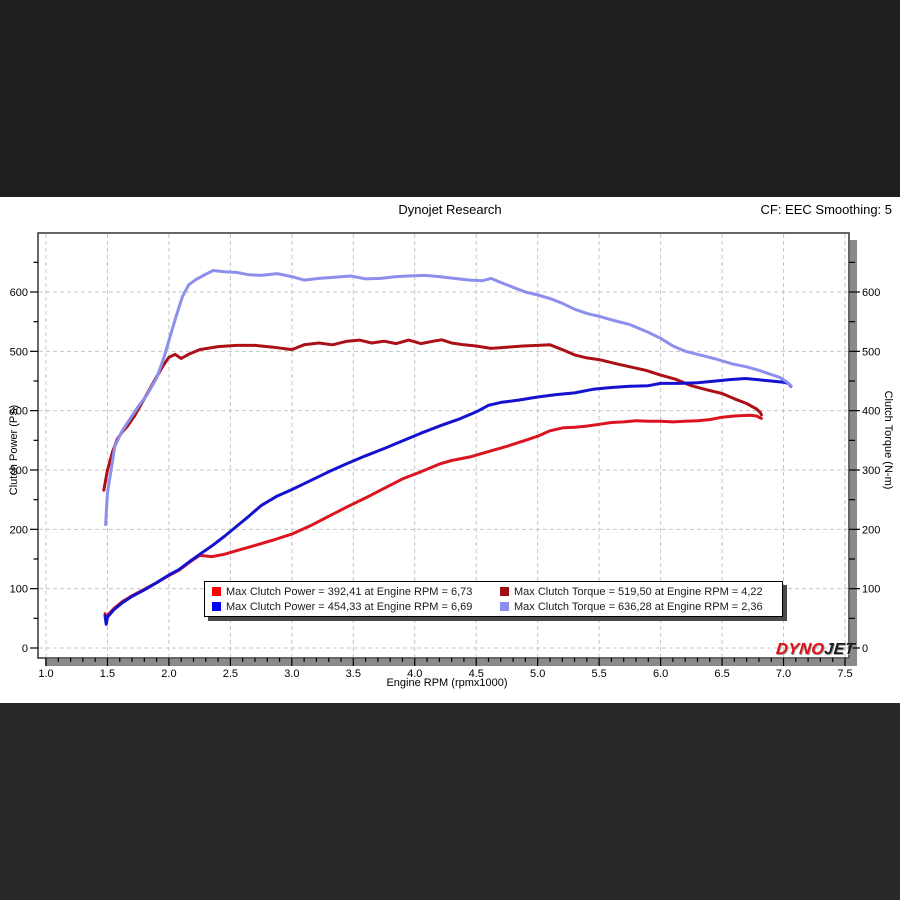  Describe the element at coordinates (45, 674) in the screenshot. I see `tick-label: 1.0` at that location.